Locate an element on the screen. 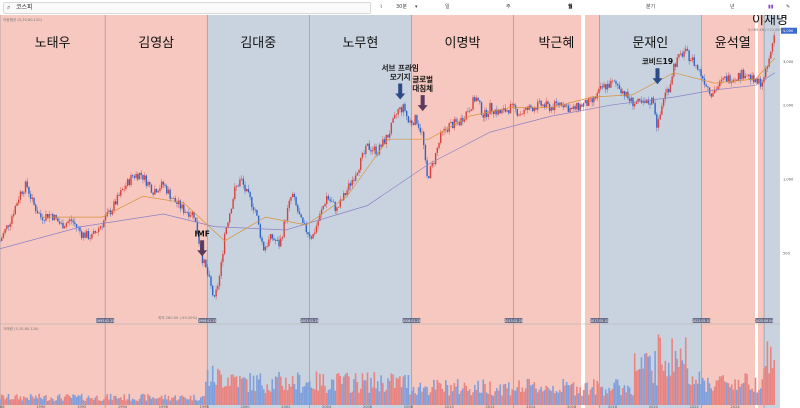  tab-day: 일 is located at coordinates (447, 7).